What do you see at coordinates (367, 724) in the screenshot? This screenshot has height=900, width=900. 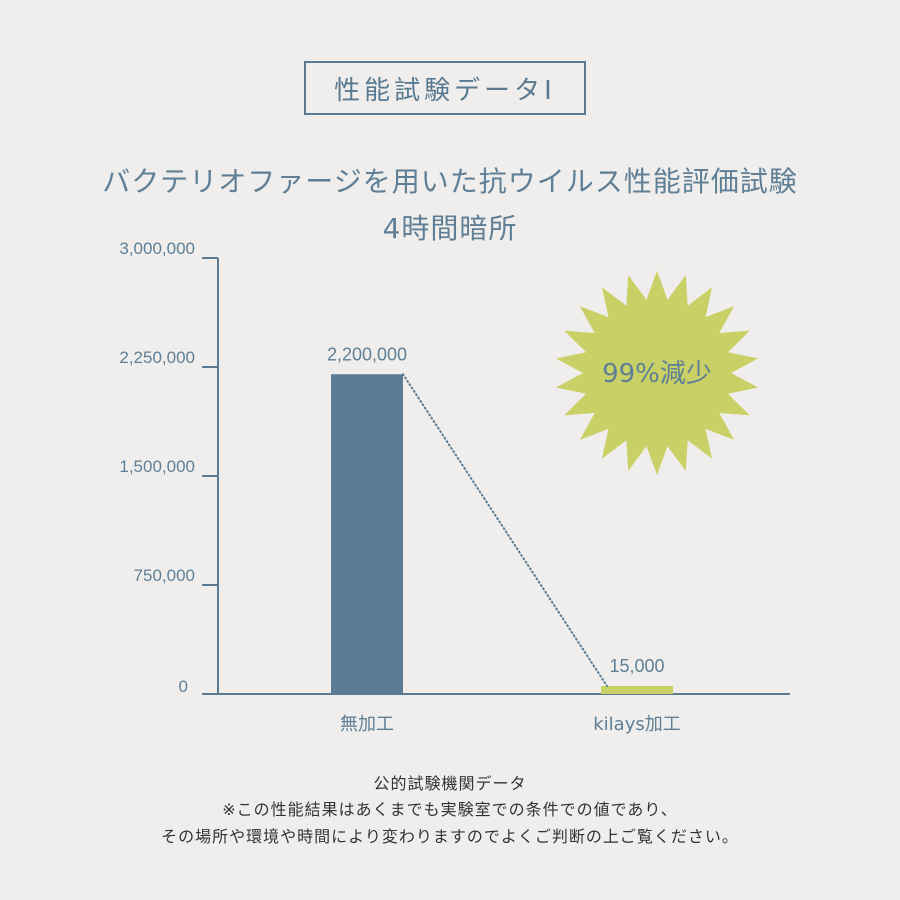 I see `category-label: 無加工` at bounding box center [367, 724].